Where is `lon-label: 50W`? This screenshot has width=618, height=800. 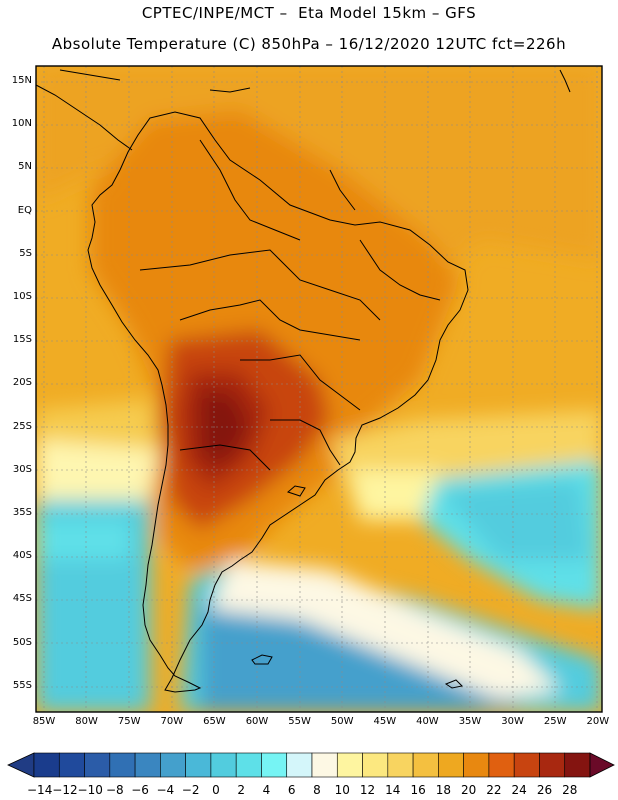
lon-label: 50W is located at coordinates (342, 721).